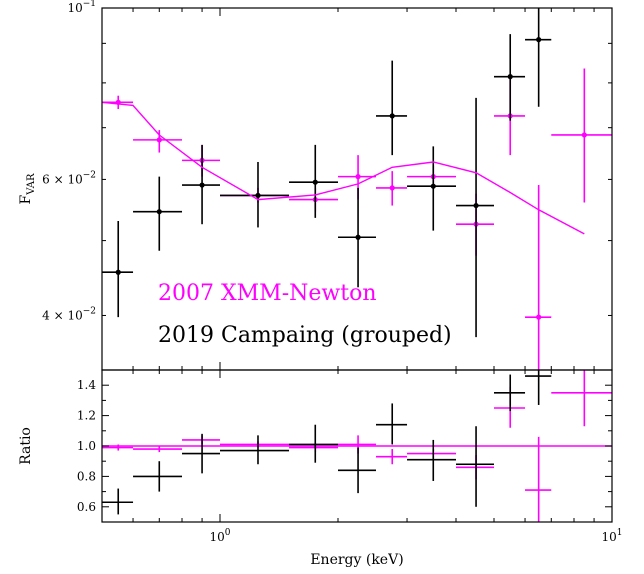  I want to click on top-y-tick-label-exp-2: −2, so click(89, 311).